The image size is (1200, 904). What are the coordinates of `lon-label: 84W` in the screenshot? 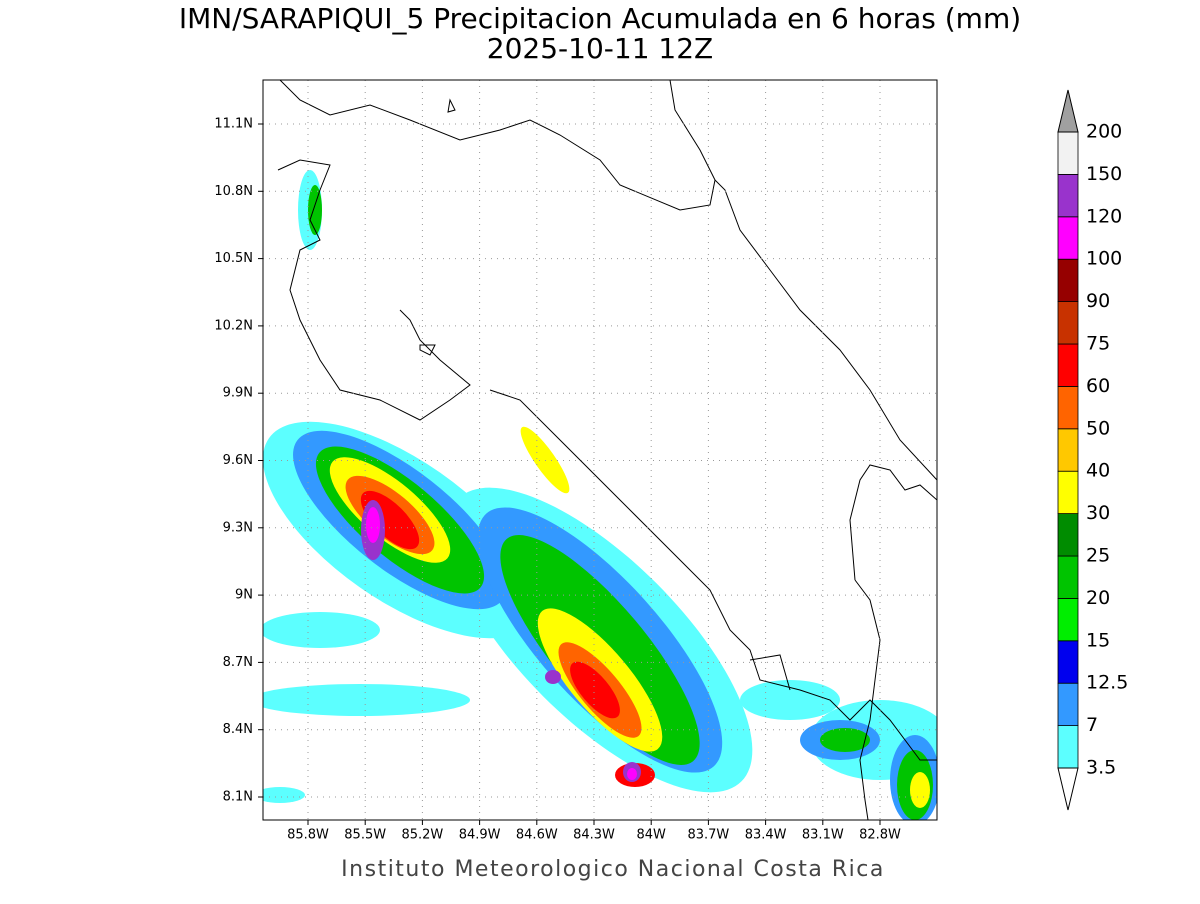 It's located at (651, 835).